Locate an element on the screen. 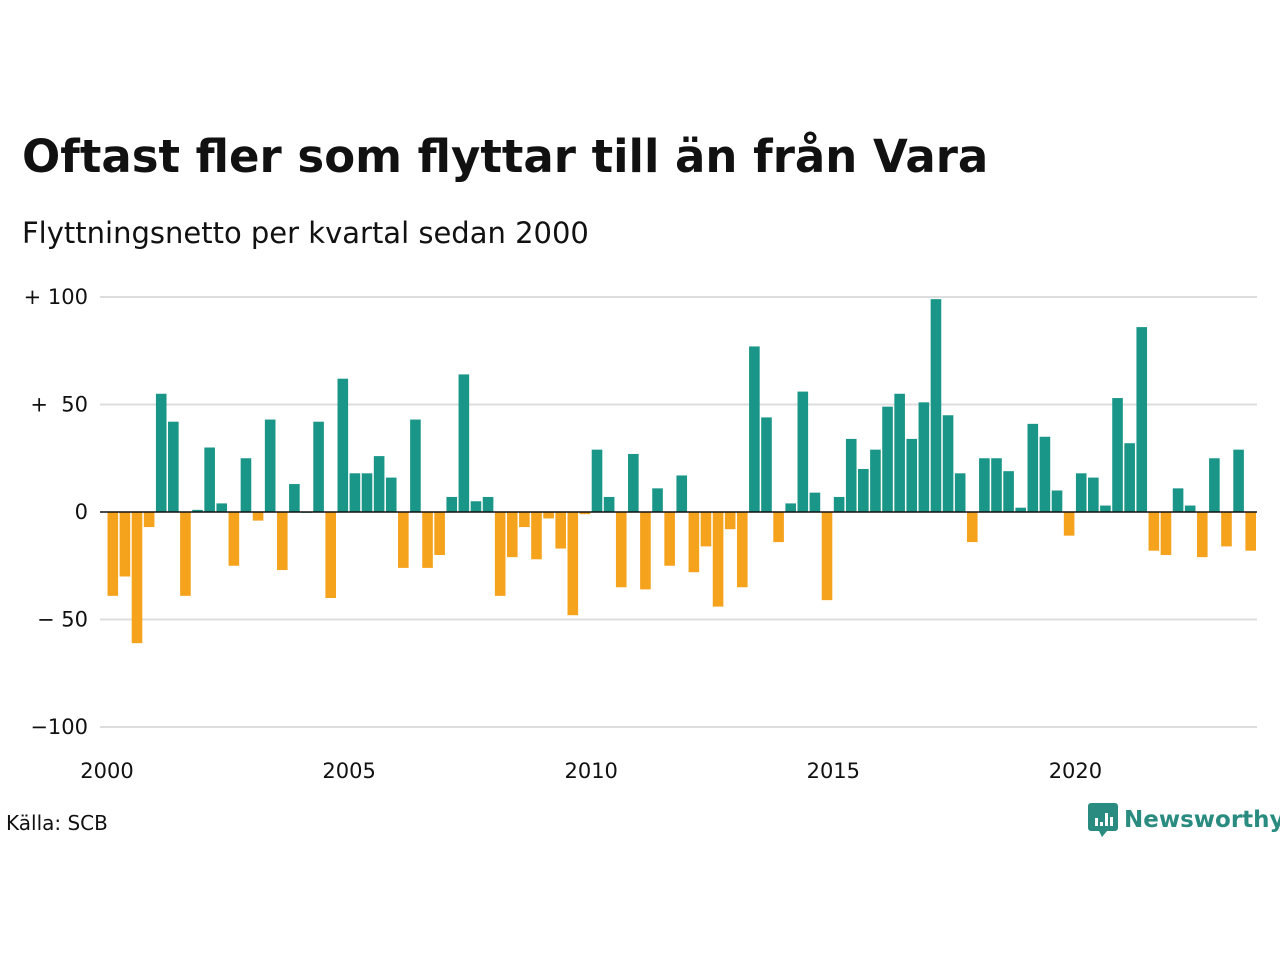 Image resolution: width=1280 pixels, height=960 pixels. x-tick-labels: 2000 2005 2010 2015 2020 is located at coordinates (591, 771).